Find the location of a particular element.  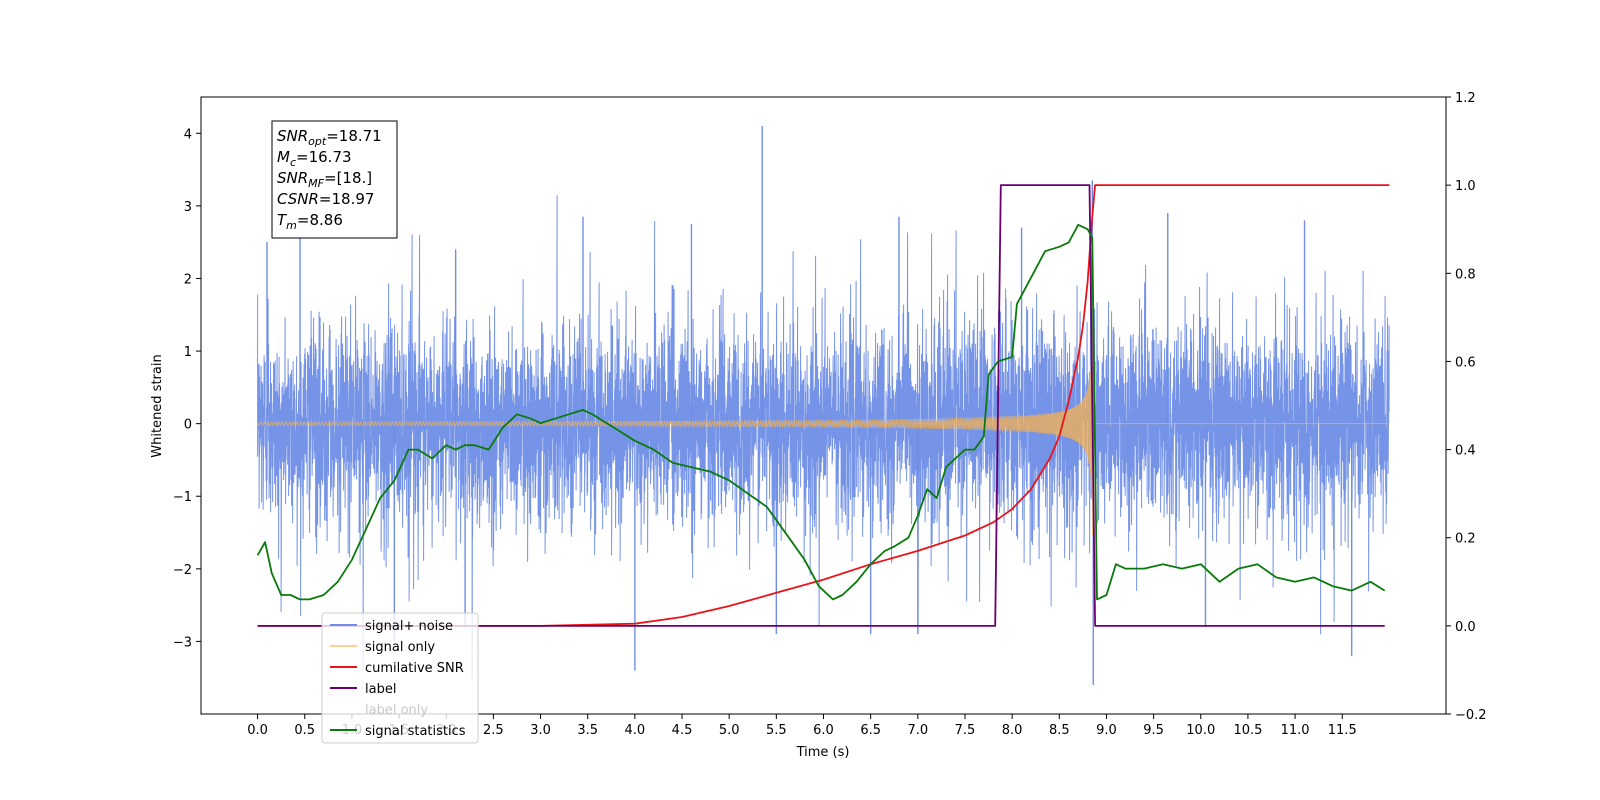

legend-label: label is located at coordinates (380, 689).